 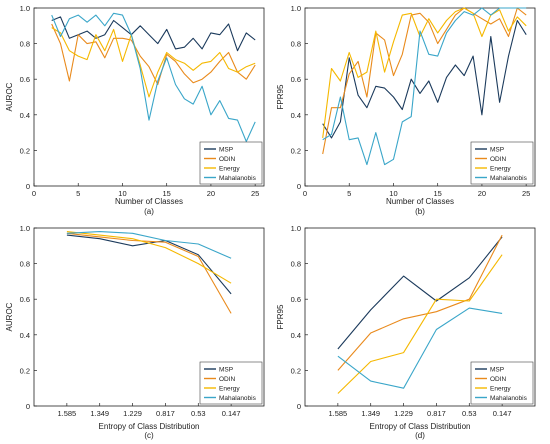 What do you see at coordinates (149, 201) in the screenshot?
I see `x-axis-label: Number of Classes` at bounding box center [149, 201].